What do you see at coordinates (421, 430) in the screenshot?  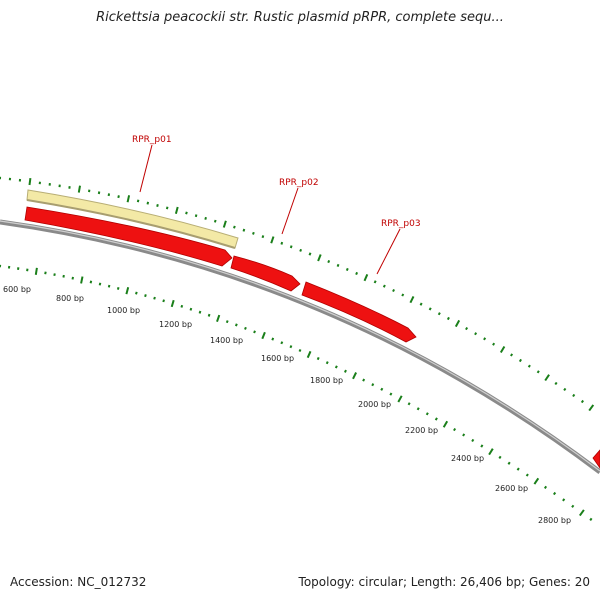 I see `ruler-label: 2200 bp` at bounding box center [421, 430].